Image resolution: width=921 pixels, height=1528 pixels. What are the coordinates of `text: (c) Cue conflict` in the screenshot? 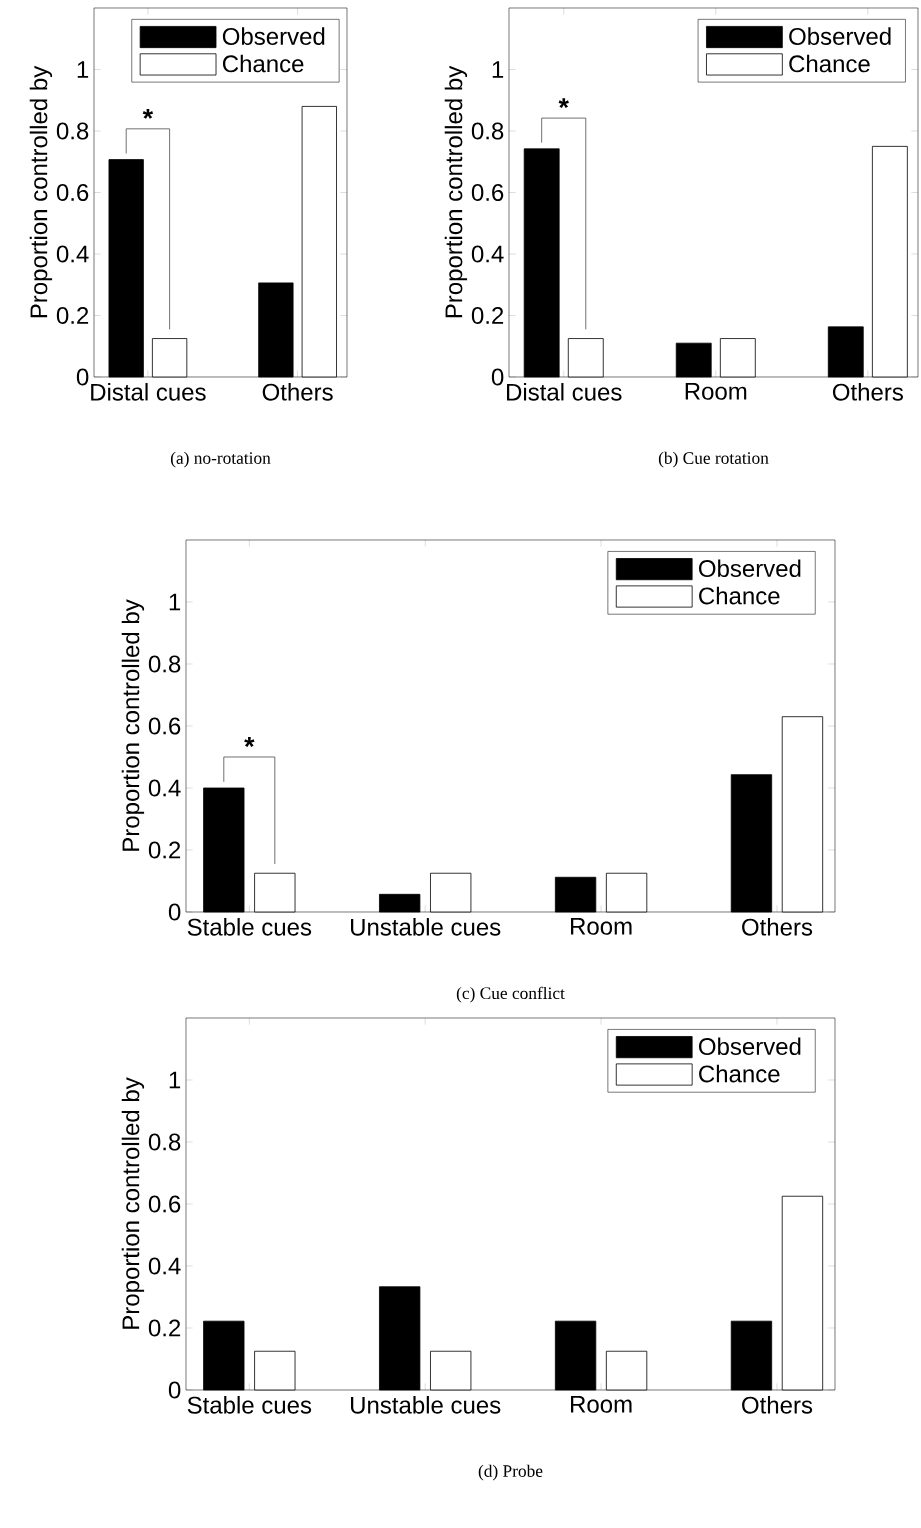 It's located at (510, 994).